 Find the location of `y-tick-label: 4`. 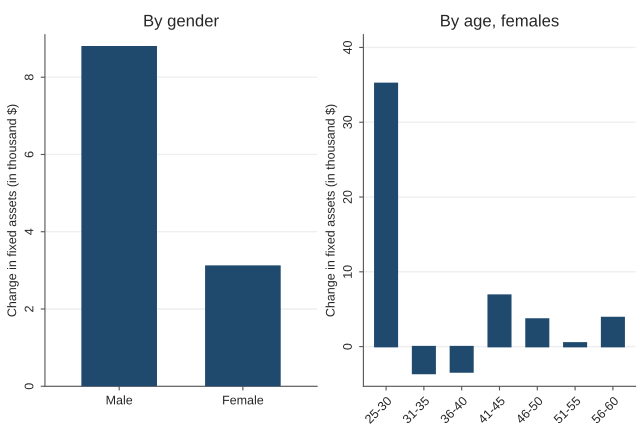

y-tick-label: 4 is located at coordinates (29, 231).